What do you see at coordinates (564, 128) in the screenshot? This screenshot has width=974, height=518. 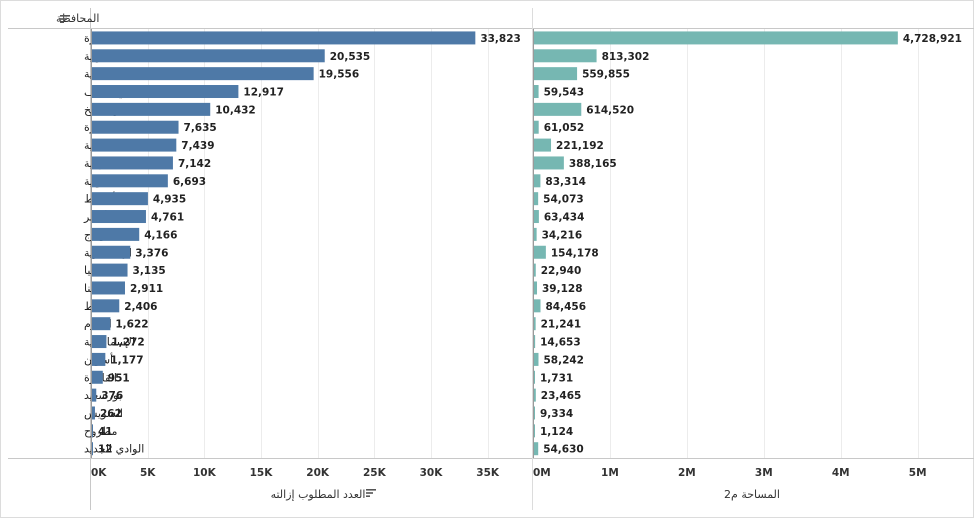 I see `data-label: 61,052` at bounding box center [564, 128].